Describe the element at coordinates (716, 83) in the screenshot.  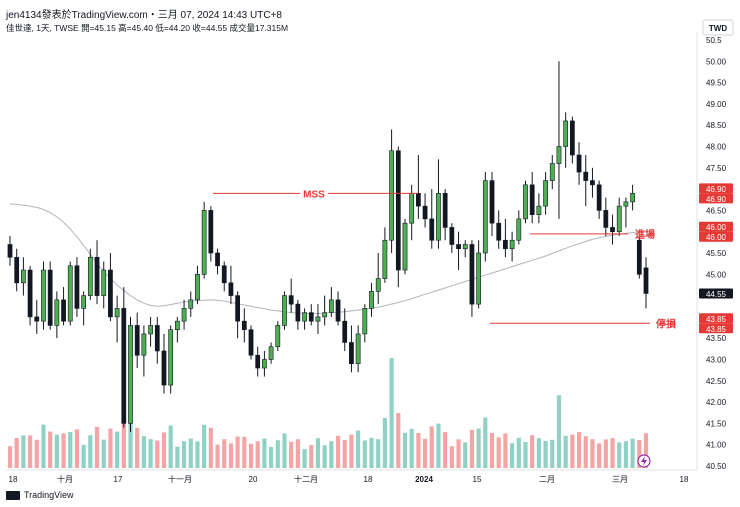
I see `y-tick-label: 49.50` at that location.